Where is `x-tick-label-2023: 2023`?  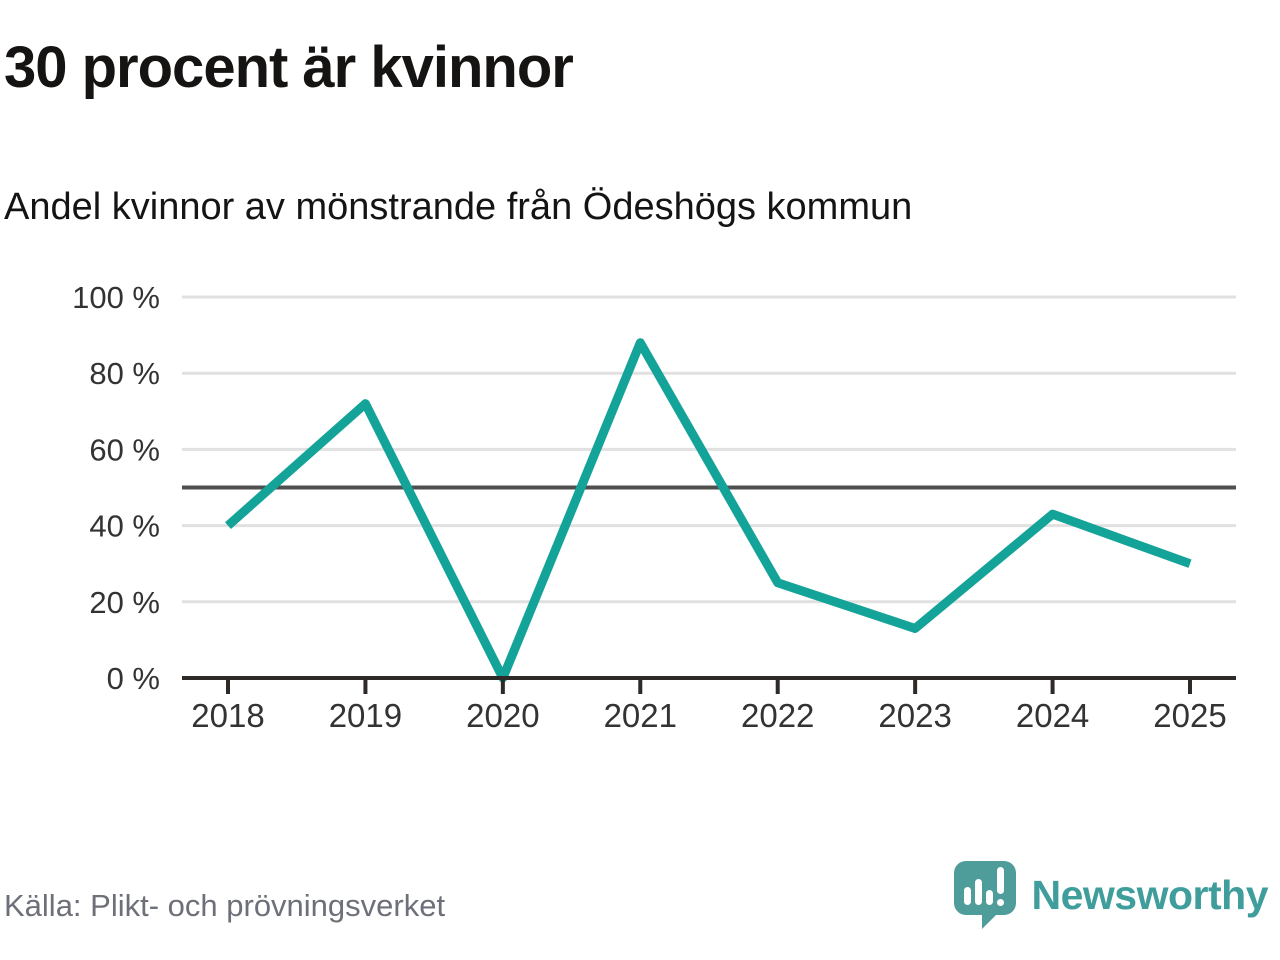
x-tick-label-2023: 2023 is located at coordinates (914, 715).